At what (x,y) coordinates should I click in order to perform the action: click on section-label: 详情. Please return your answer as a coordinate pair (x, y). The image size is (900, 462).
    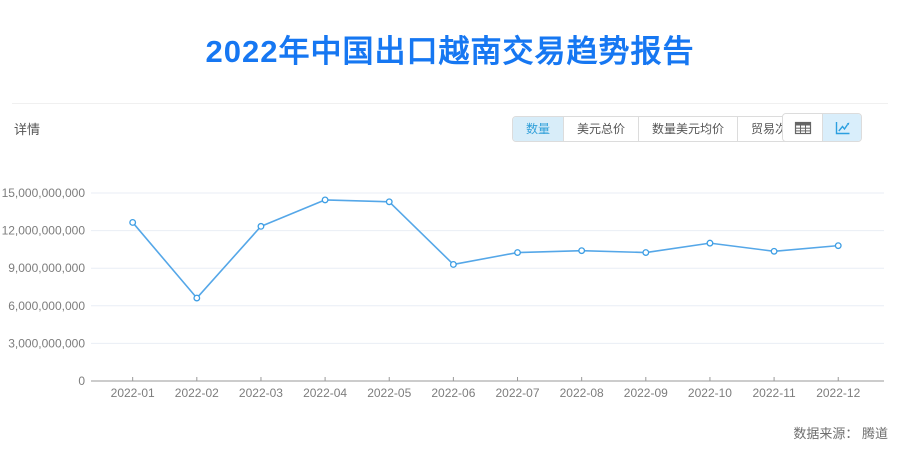
    Looking at the image, I should click on (27, 129).